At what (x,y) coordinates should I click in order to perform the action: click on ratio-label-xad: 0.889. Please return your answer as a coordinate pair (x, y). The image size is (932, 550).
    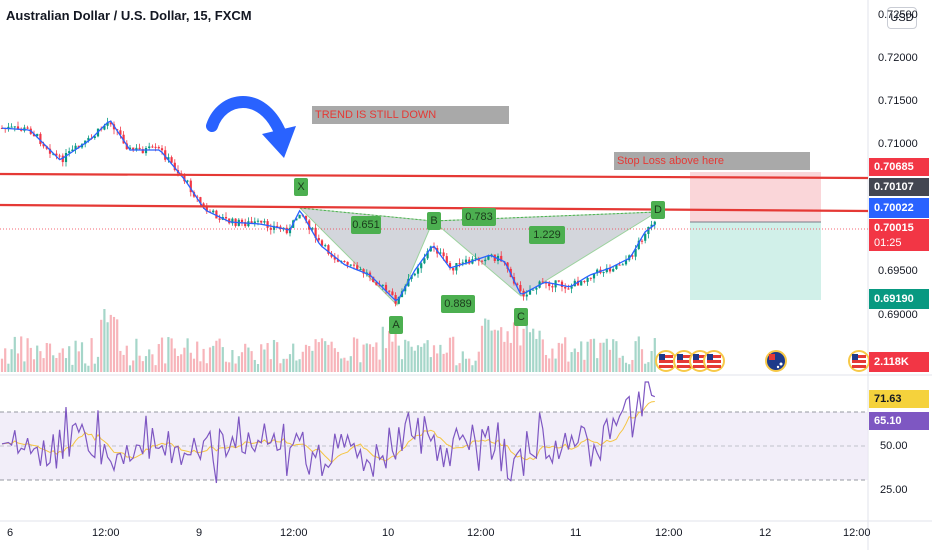
    Looking at the image, I should click on (458, 304).